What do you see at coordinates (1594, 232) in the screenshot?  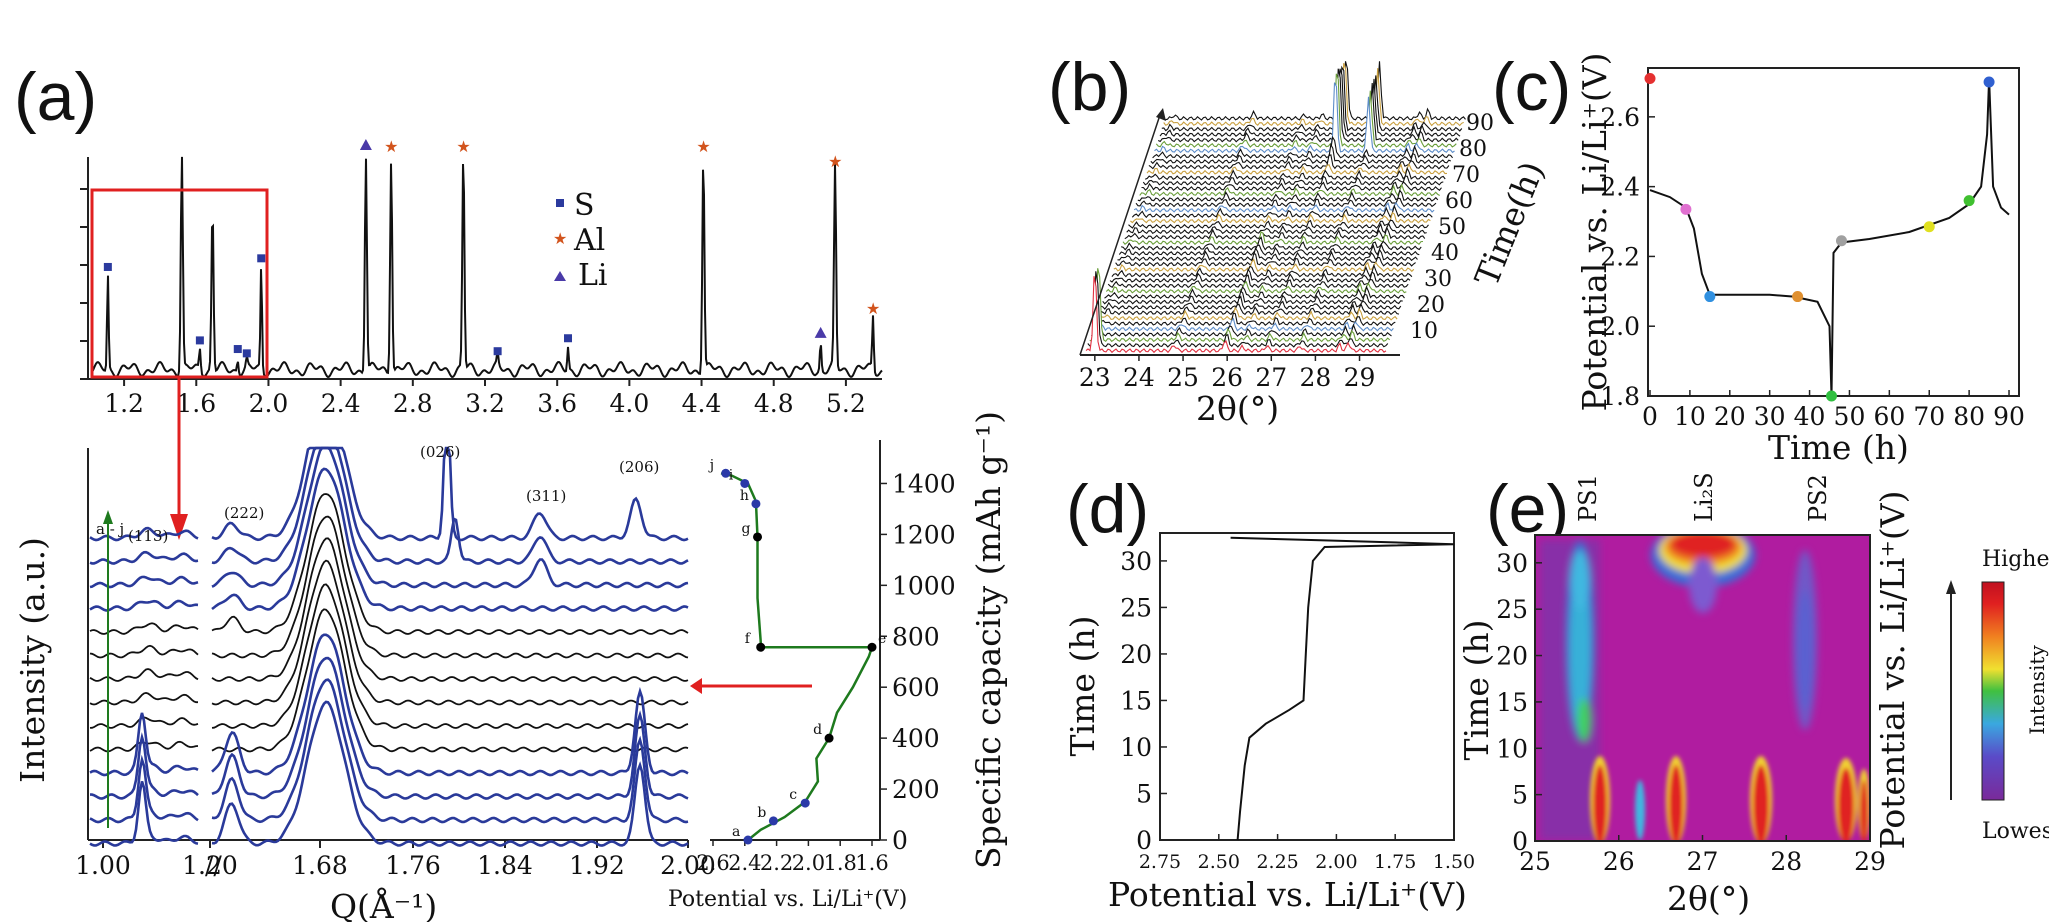 I see `c-y-label: Potential vs. Li/Li⁺(V)` at bounding box center [1594, 232].